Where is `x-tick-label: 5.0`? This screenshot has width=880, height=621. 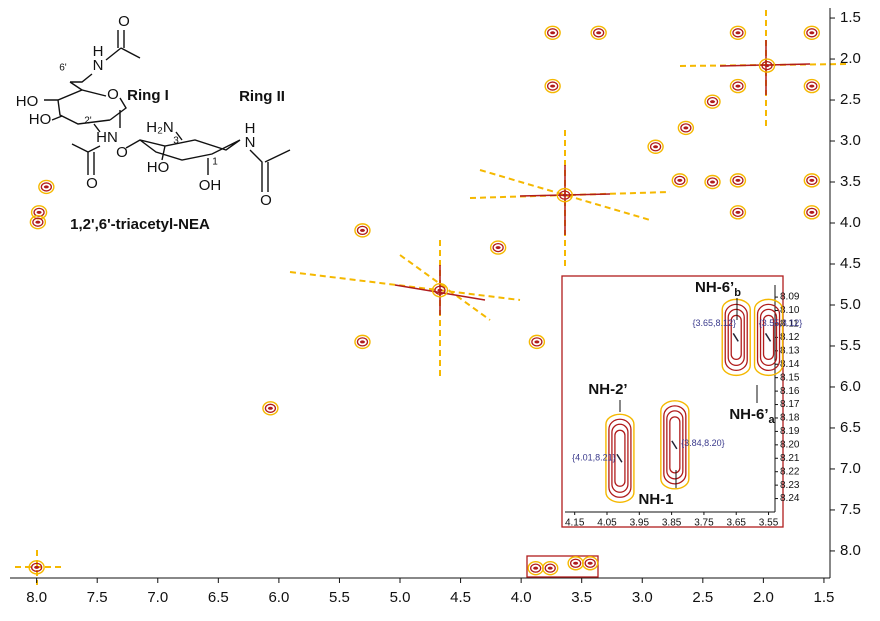
x-tick-label: 5.0 is located at coordinates (400, 597).